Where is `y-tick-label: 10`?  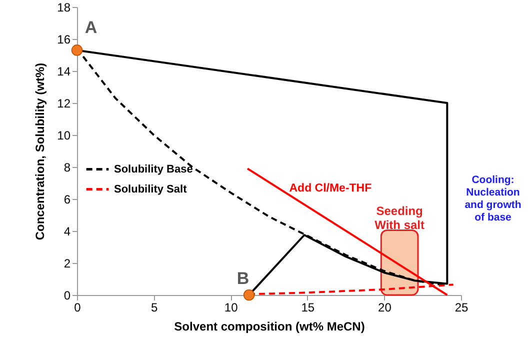
y-tick-label: 10 is located at coordinates (64, 135).